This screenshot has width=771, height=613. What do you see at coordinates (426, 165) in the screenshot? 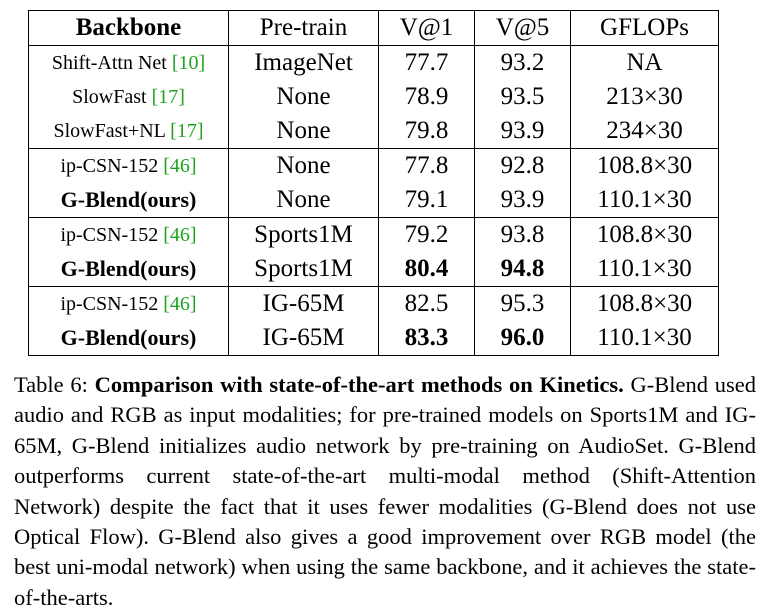
I see `cell-v1: 77.8` at bounding box center [426, 165].